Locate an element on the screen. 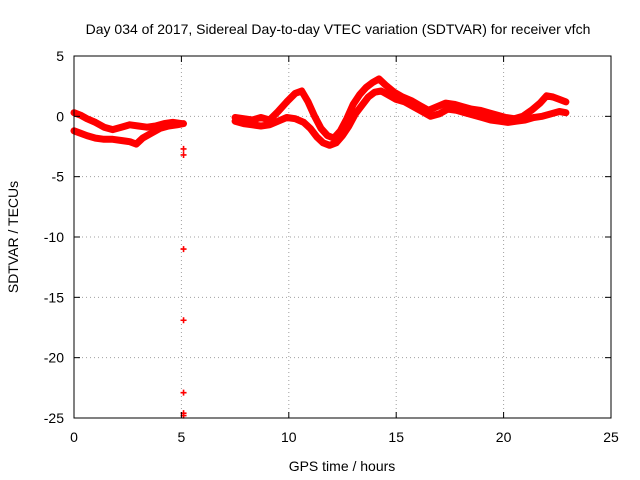  x-tick-label: 15 is located at coordinates (396, 437).